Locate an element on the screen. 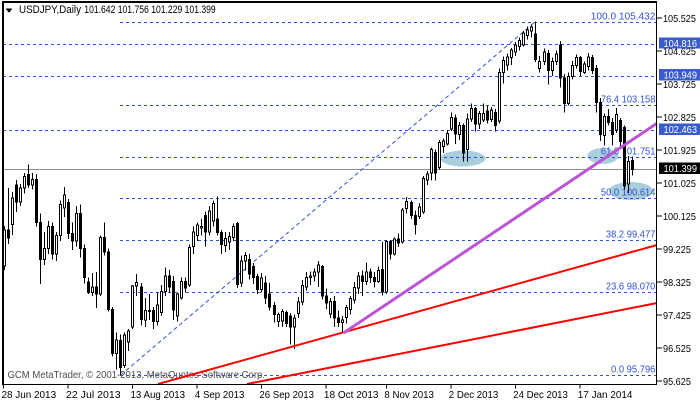 This screenshot has width=700, height=407. svg-text: 0.0 95.796 is located at coordinates (633, 370).